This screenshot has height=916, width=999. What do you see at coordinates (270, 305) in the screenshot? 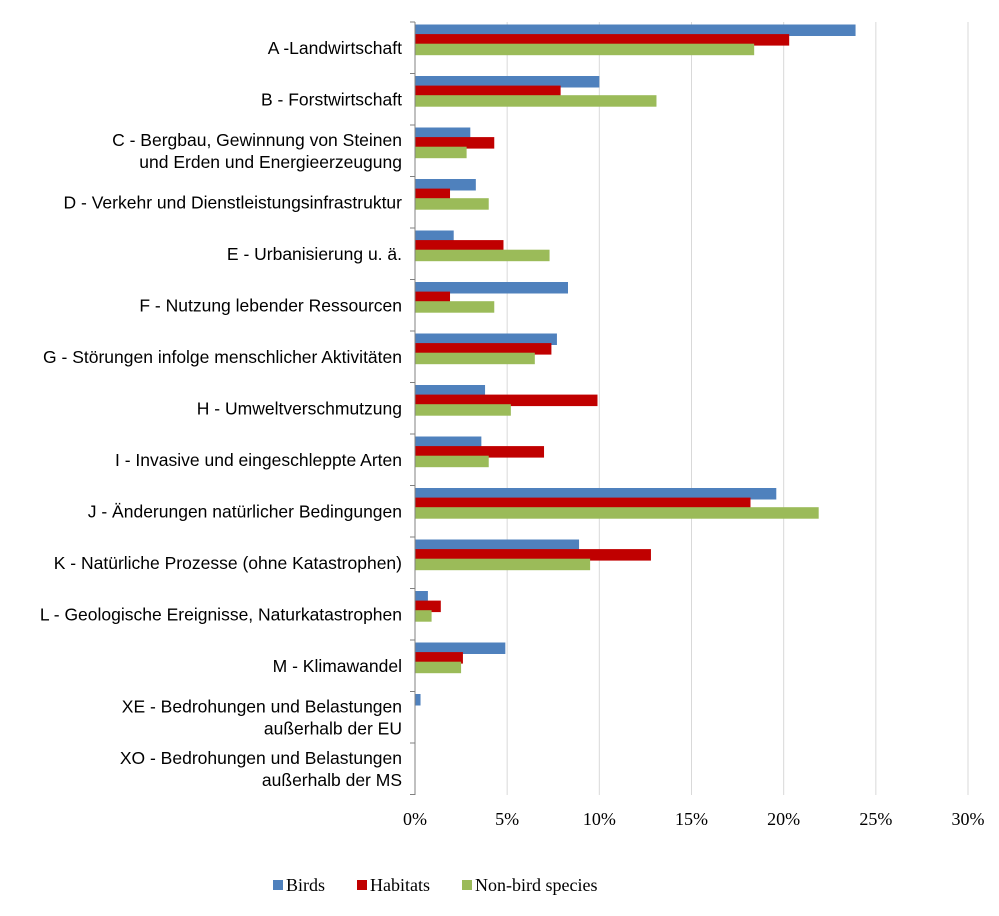
I see `category-label-5: F - Nutzung lebender Ressourcen` at bounding box center [270, 305].